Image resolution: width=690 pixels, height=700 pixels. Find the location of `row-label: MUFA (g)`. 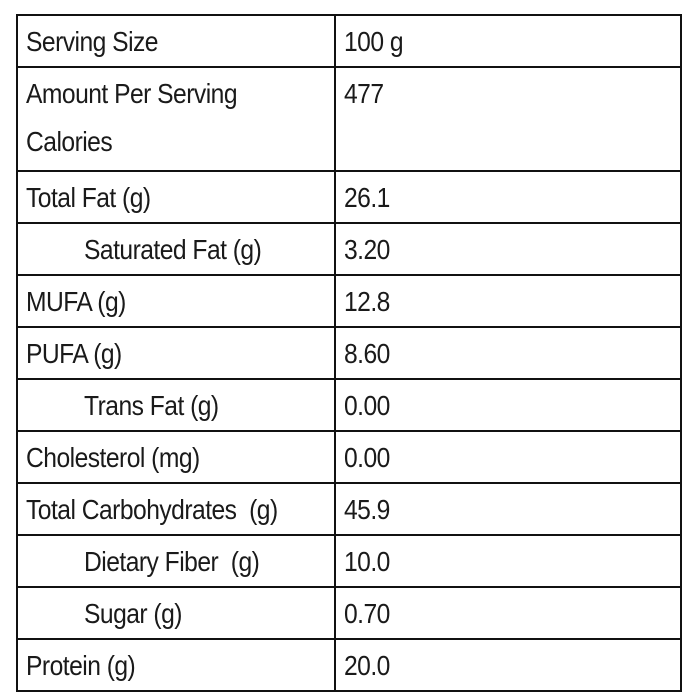

row-label: MUFA (g) is located at coordinates (176, 301).